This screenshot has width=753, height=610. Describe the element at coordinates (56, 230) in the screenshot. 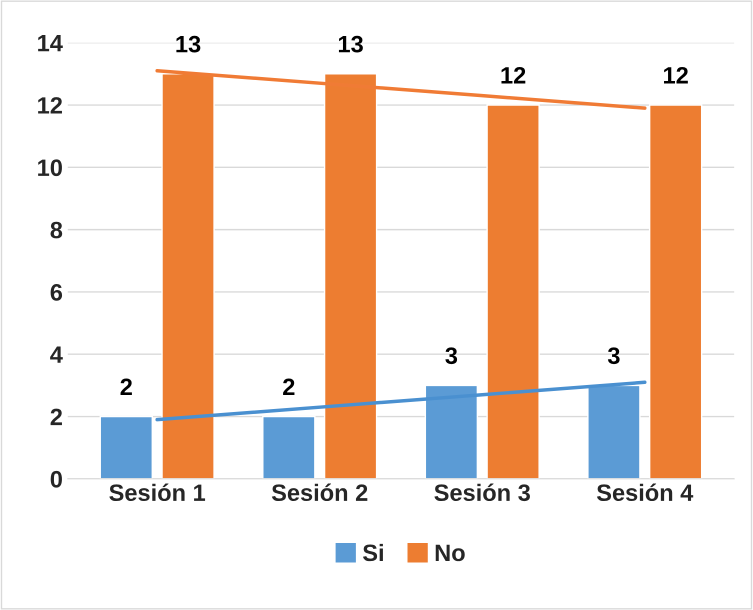

I see `y-tick-label: 8` at that location.